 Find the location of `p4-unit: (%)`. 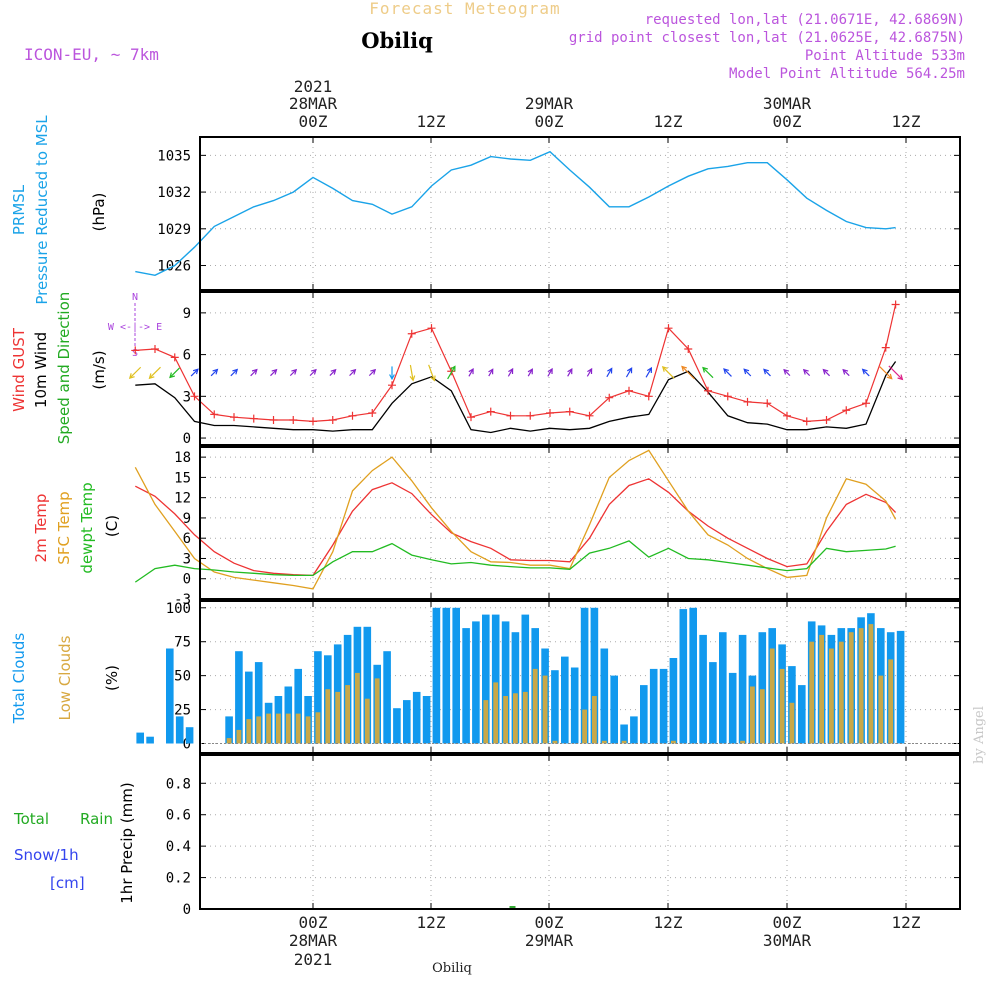

p4-unit: (%) is located at coordinates (112, 678).